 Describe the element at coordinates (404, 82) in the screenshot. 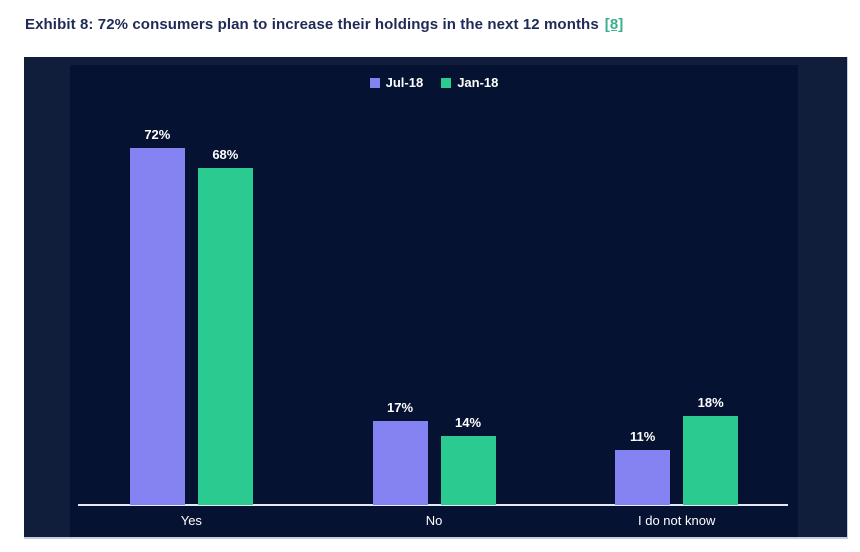

I see `legend-label: Jul-18` at that location.